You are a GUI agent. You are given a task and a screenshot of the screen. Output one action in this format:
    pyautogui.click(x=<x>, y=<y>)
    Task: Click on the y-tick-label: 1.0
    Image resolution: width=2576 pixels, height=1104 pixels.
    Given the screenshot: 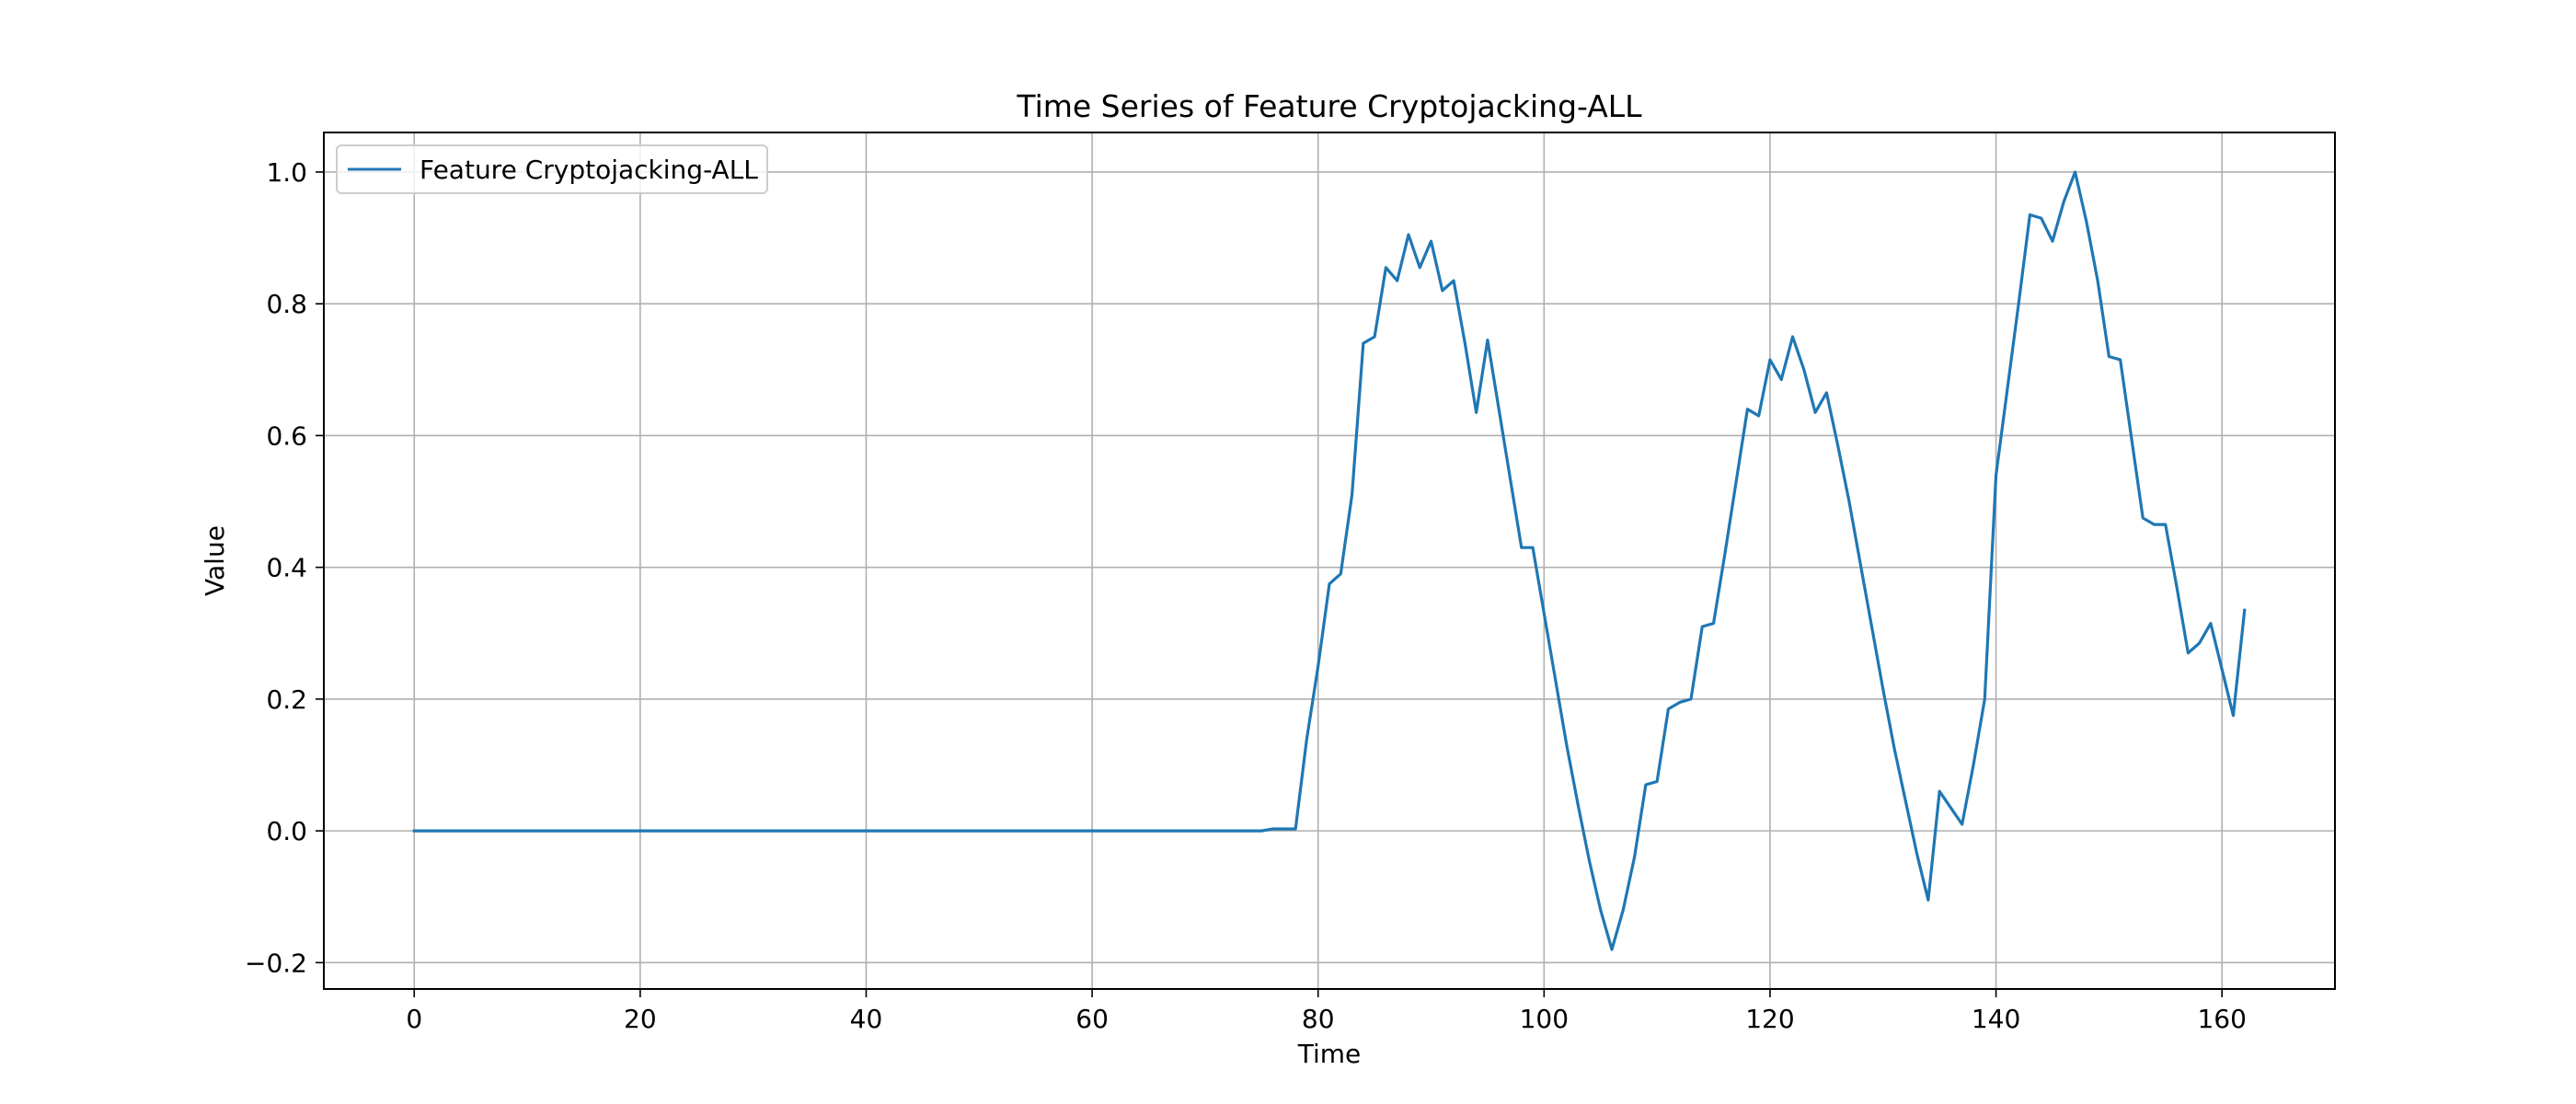 What is the action you would take?
    pyautogui.click(x=286, y=172)
    